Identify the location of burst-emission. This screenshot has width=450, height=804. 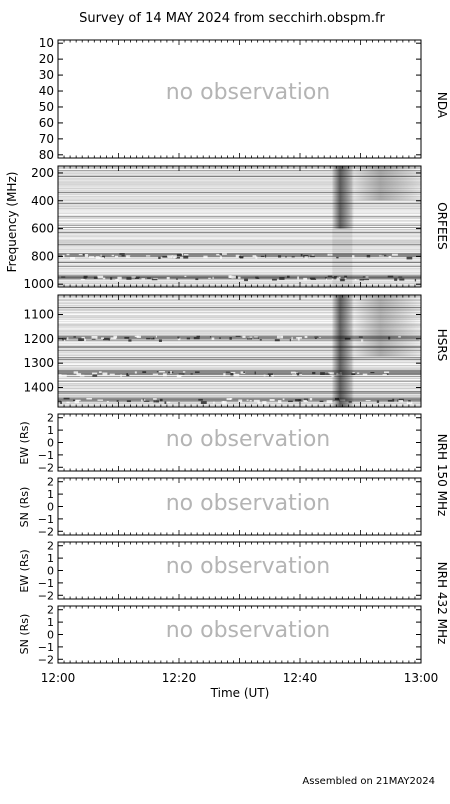
(343, 351).